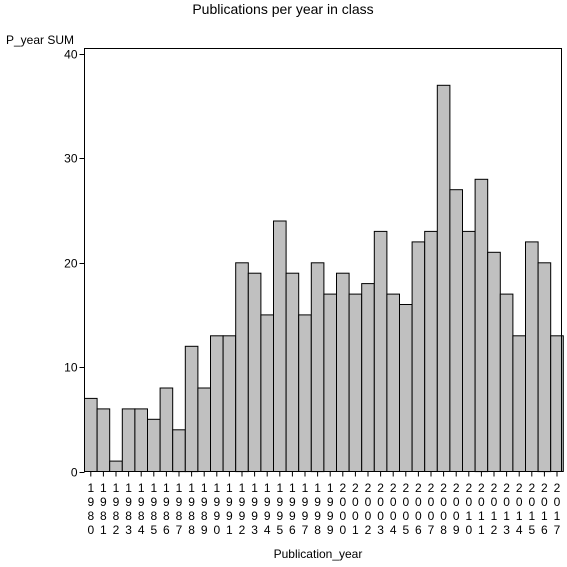  I want to click on bar-1986, so click(166, 429).